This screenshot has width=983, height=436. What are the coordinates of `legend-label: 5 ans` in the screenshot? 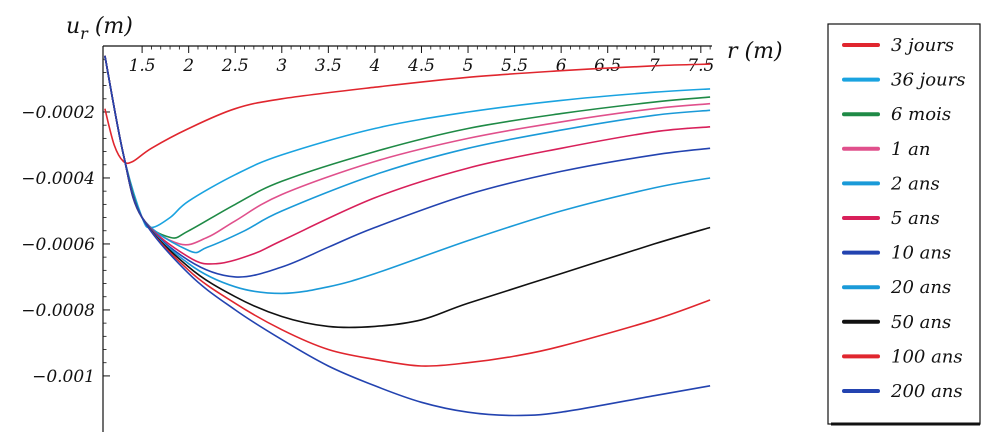 It's located at (915, 218).